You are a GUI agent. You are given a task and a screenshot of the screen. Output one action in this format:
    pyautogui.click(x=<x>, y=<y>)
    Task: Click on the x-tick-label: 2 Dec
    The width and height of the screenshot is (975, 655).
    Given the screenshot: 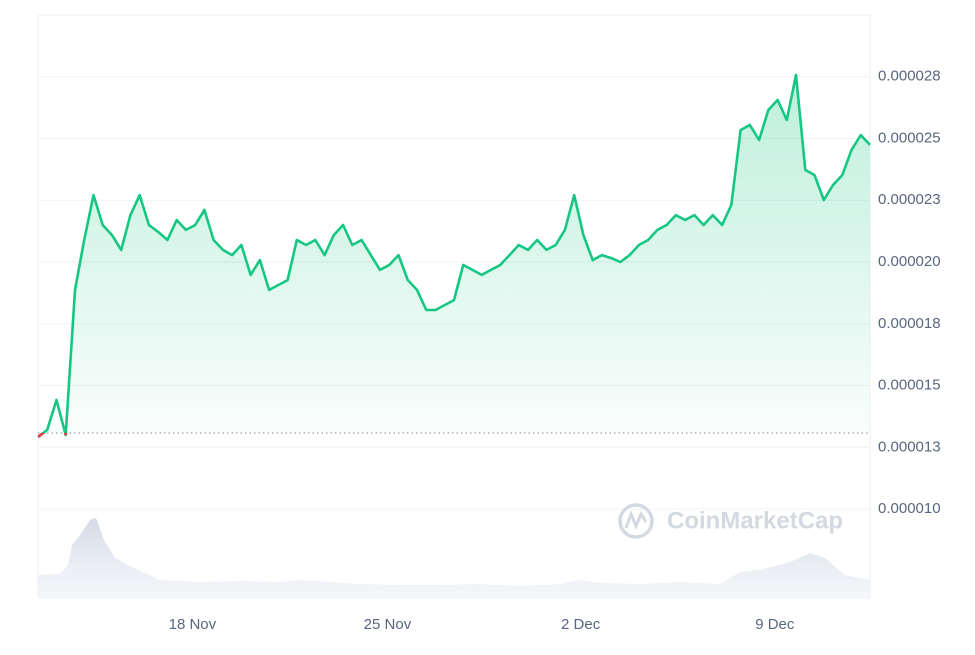 What is the action you would take?
    pyautogui.click(x=581, y=624)
    